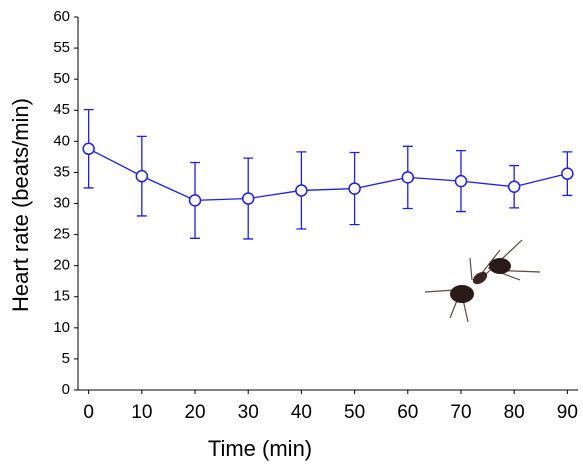 The image size is (583, 469). I want to click on y-tick-label: 45, so click(61, 109).